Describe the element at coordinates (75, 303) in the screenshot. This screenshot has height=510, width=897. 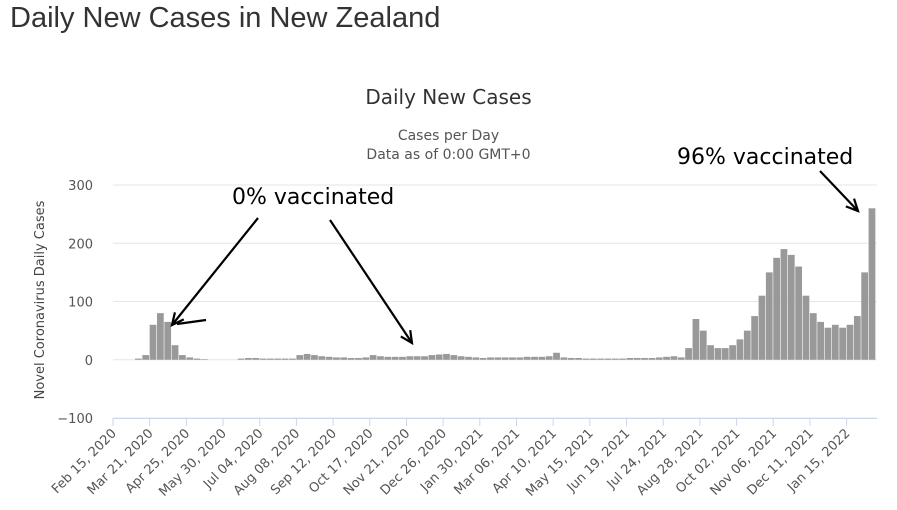
I see `y-axis-ticks: −100 0 100 200 300` at that location.